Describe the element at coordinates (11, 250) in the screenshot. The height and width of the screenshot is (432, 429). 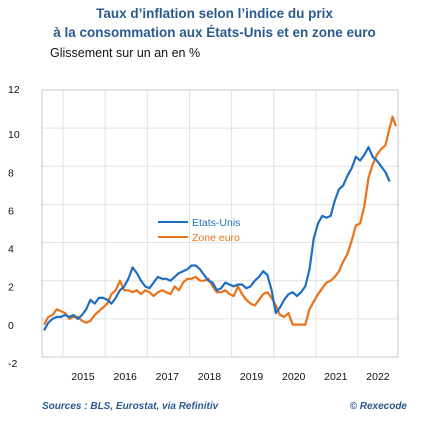
I see `y-tick-label: 4` at that location.